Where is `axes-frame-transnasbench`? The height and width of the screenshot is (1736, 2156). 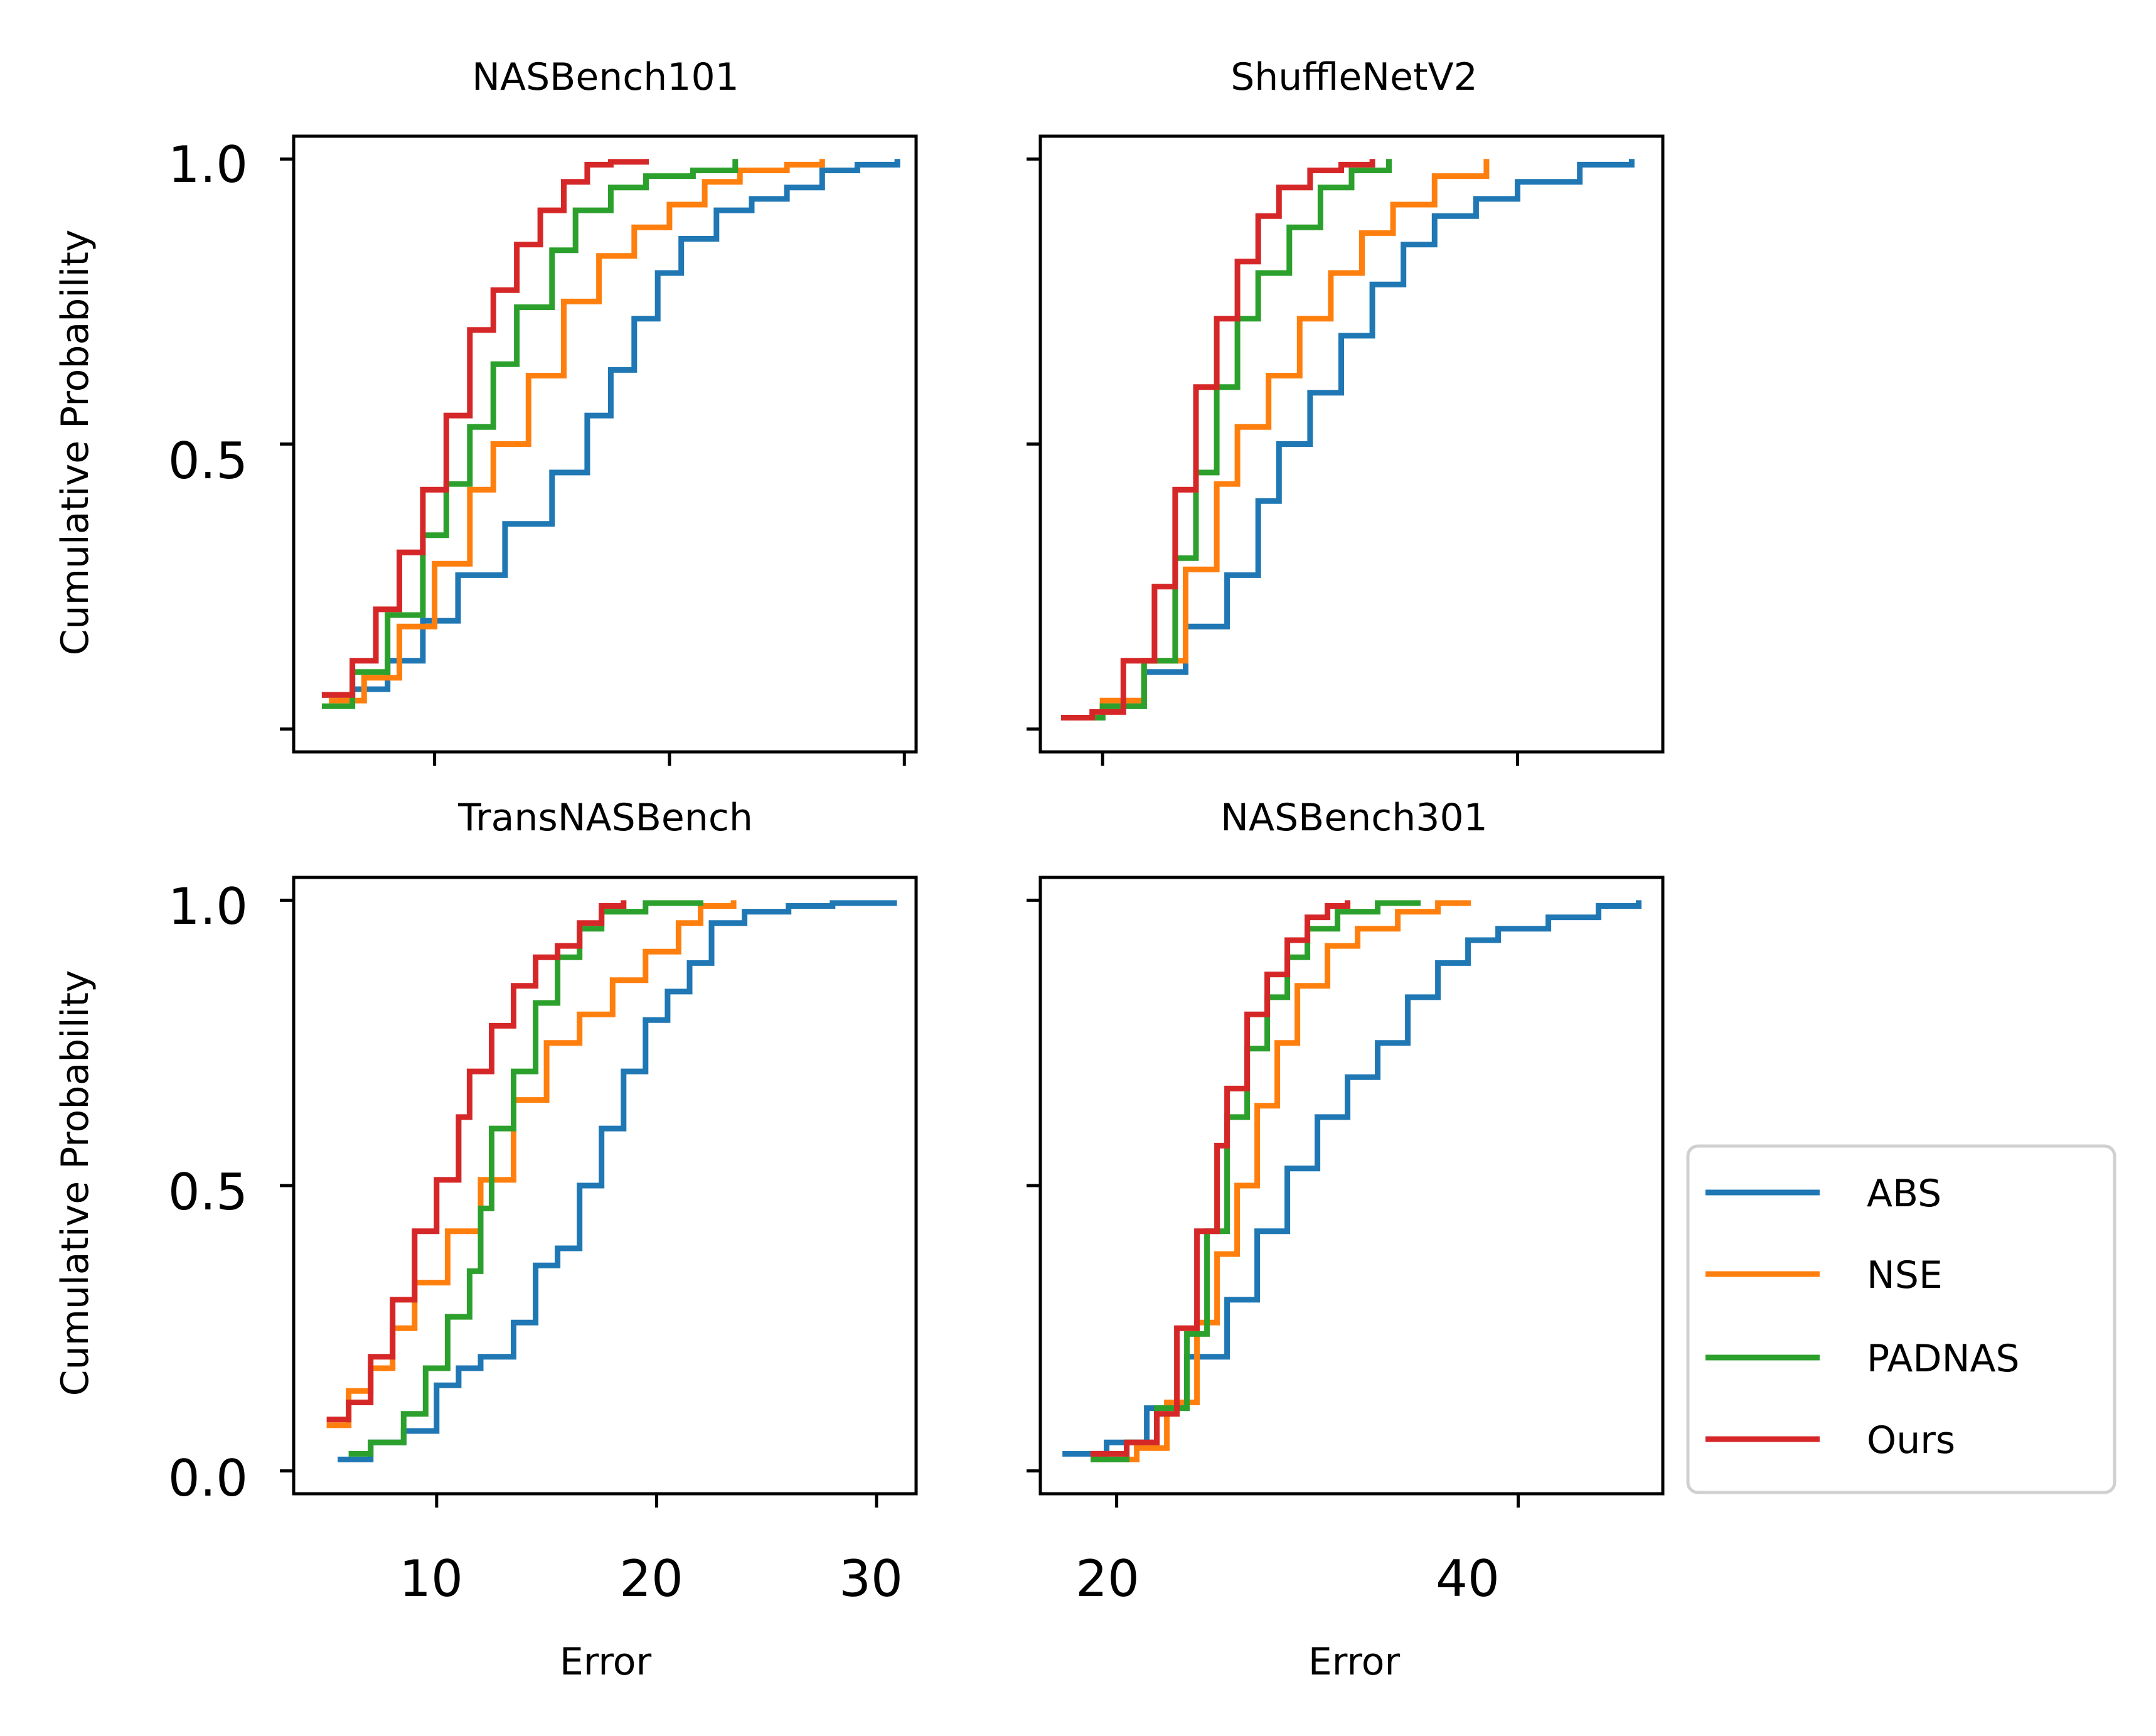
axes-frame-transnasbench is located at coordinates (605, 1186).